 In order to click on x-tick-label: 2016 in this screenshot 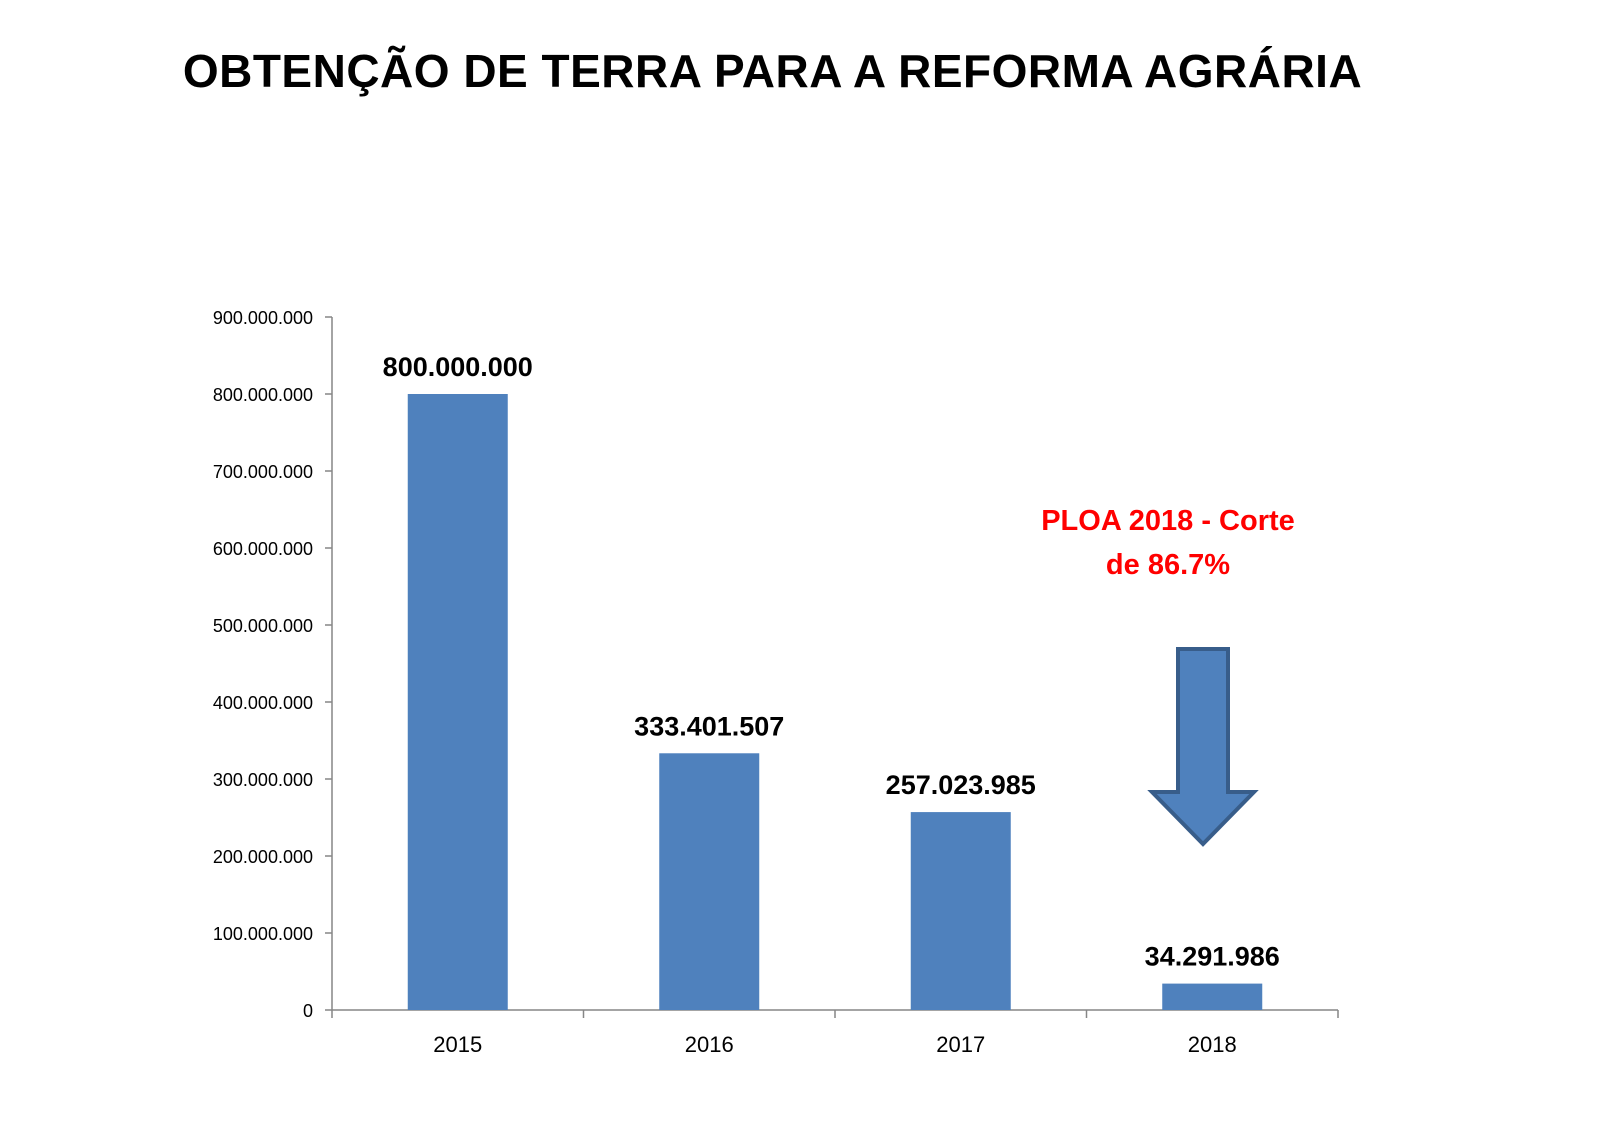, I will do `click(709, 1044)`.